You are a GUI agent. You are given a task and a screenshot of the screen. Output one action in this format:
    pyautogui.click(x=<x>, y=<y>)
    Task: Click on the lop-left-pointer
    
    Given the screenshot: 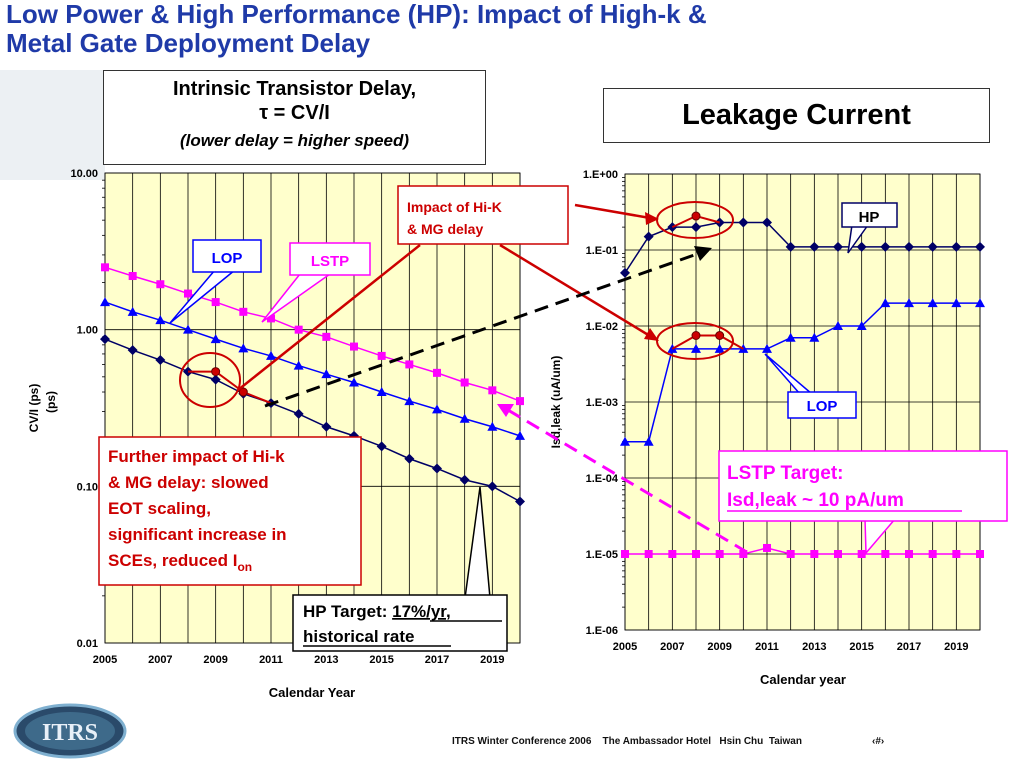 What is the action you would take?
    pyautogui.click(x=202, y=296)
    